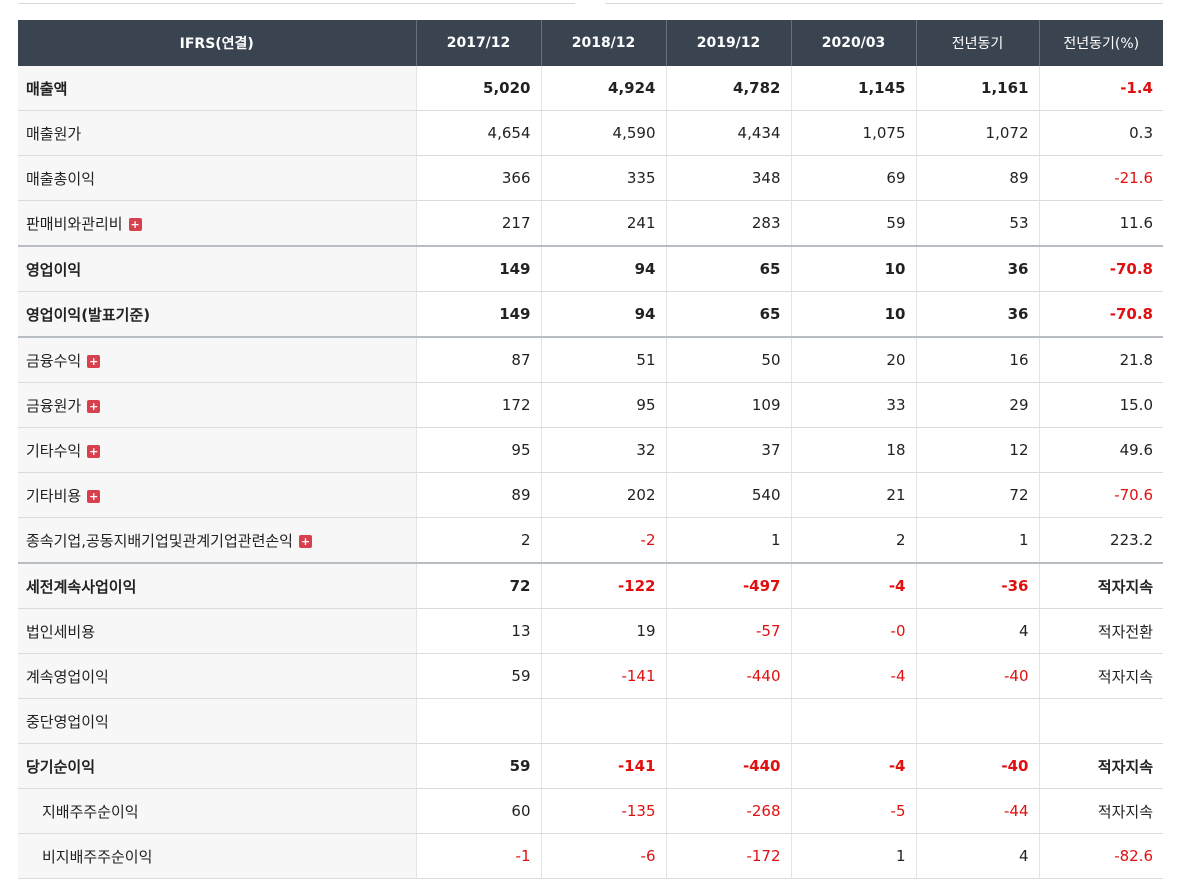  Describe the element at coordinates (603, 359) in the screenshot. I see `value-cell: 51` at that location.